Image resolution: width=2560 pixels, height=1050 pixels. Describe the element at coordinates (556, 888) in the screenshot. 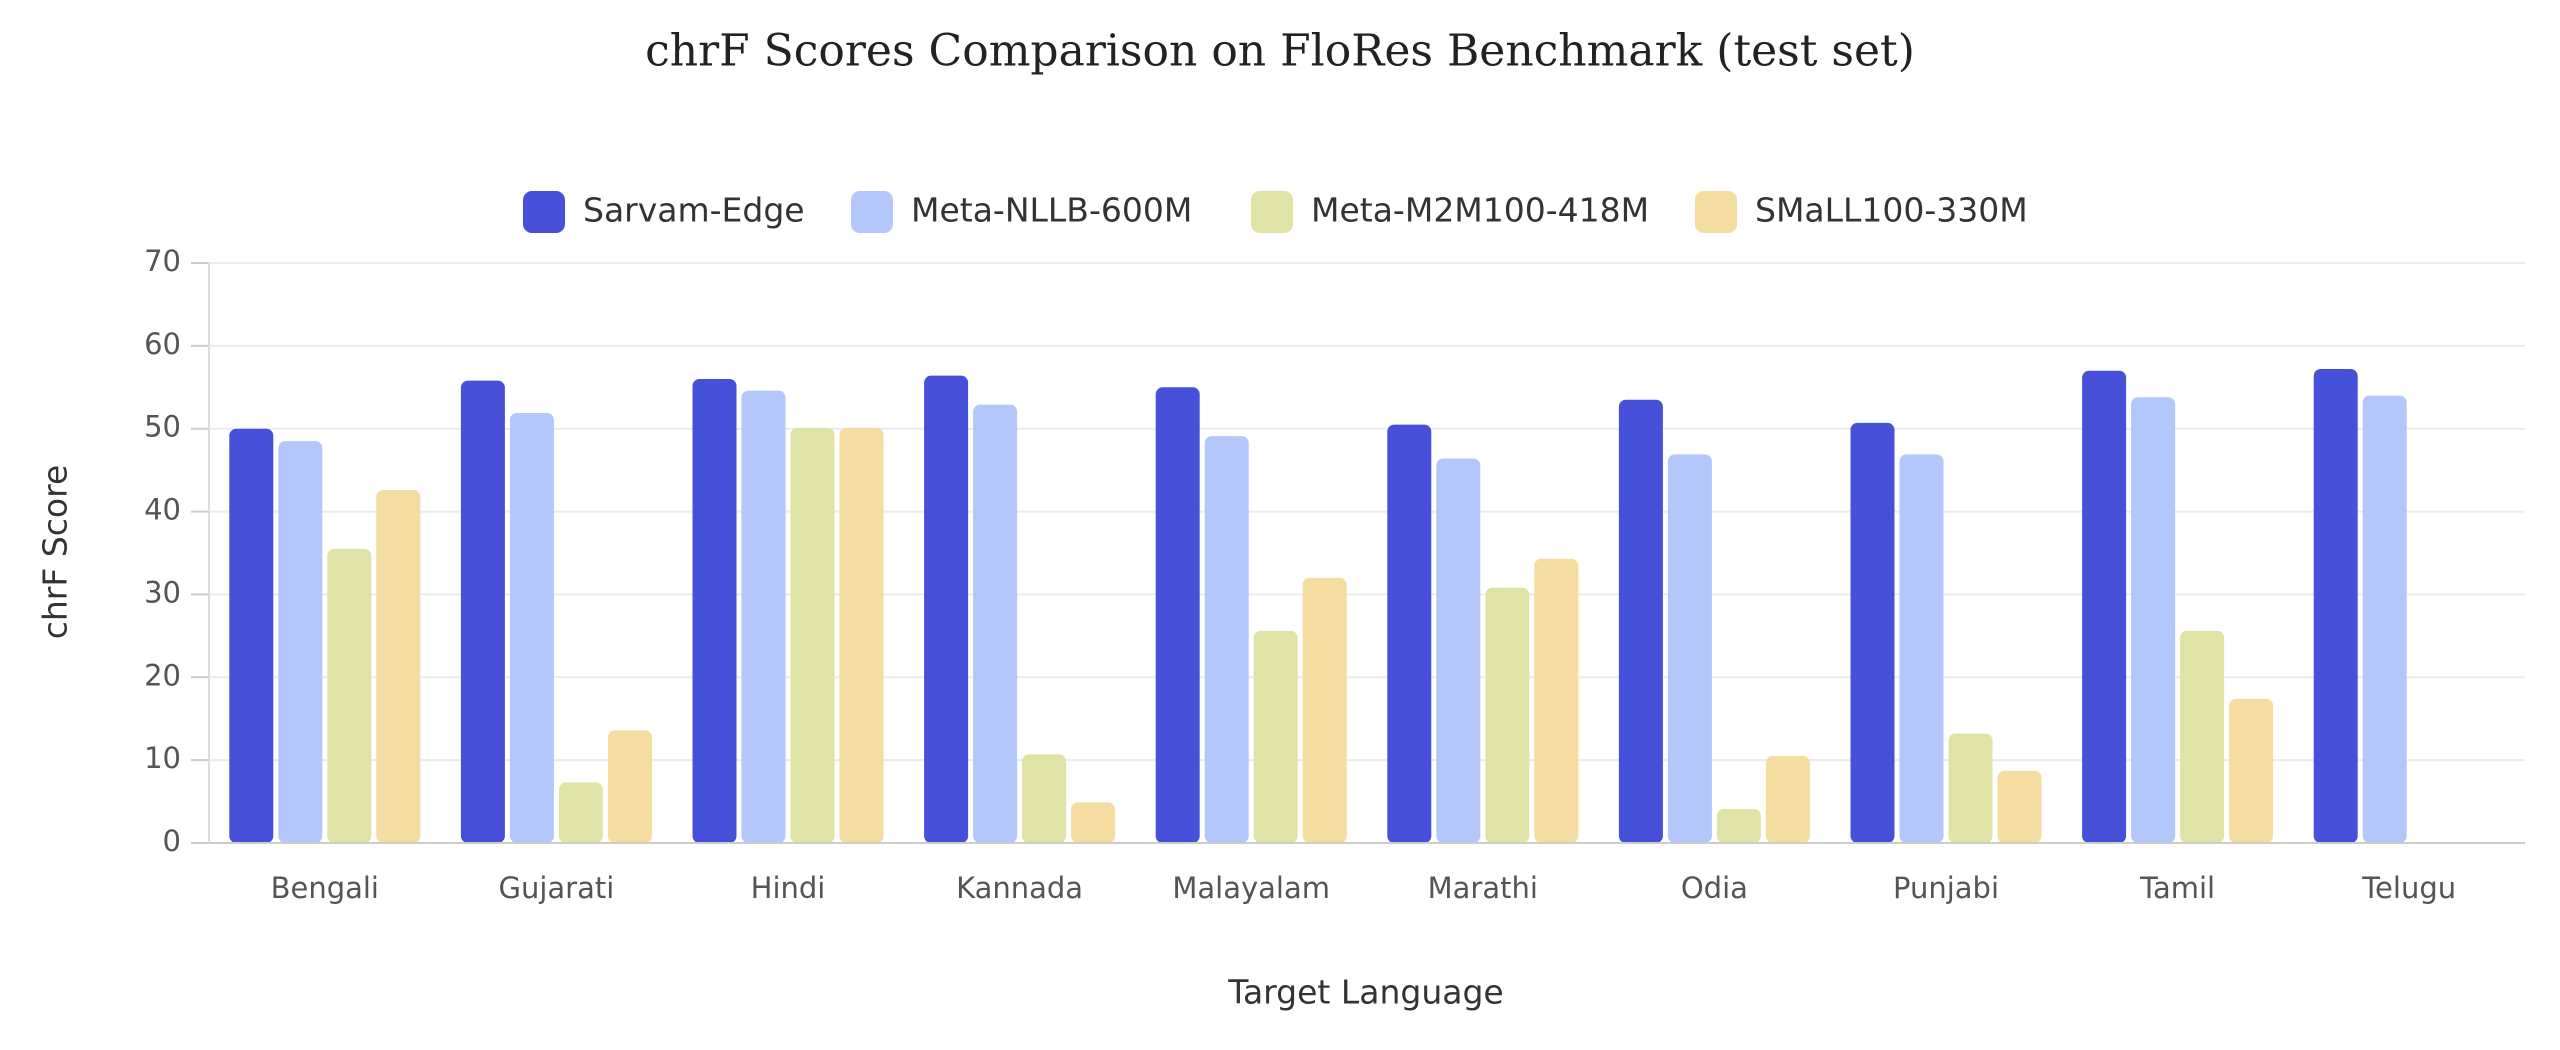

I see `x-tick-label: Gujarati` at that location.